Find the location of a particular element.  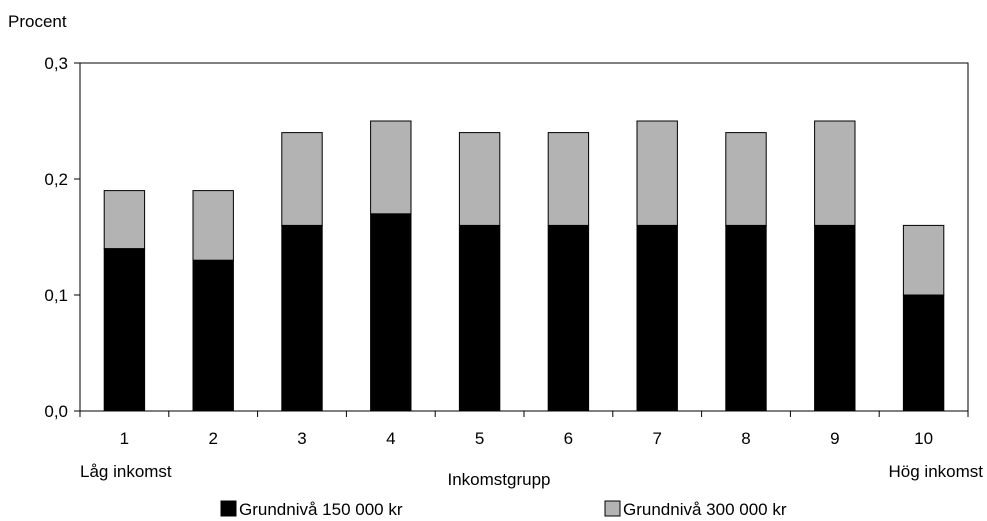

y-tick-label: 0,1 is located at coordinates (56, 295).